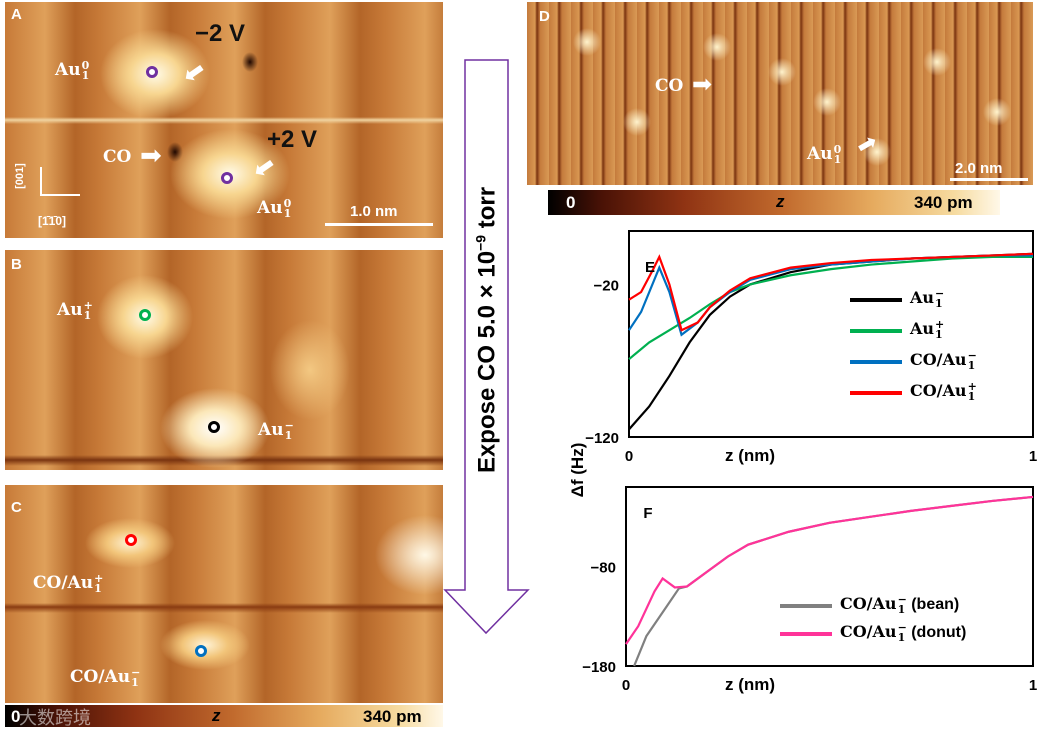 The image size is (1040, 732). What do you see at coordinates (544, 16) in the screenshot?
I see `panel-label-d: D` at bounding box center [544, 16].